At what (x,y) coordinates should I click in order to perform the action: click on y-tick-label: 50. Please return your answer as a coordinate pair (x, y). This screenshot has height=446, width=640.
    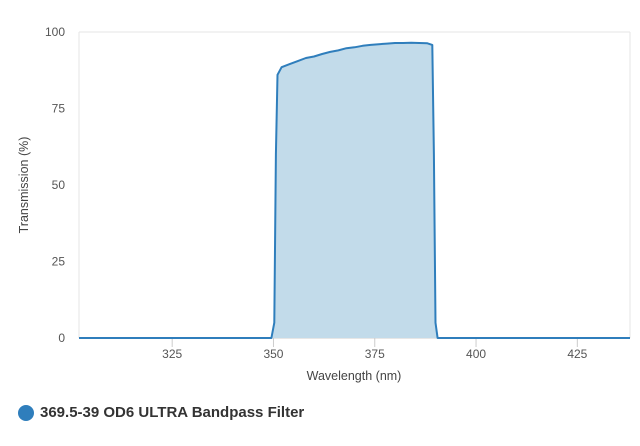
    Looking at the image, I should click on (59, 185).